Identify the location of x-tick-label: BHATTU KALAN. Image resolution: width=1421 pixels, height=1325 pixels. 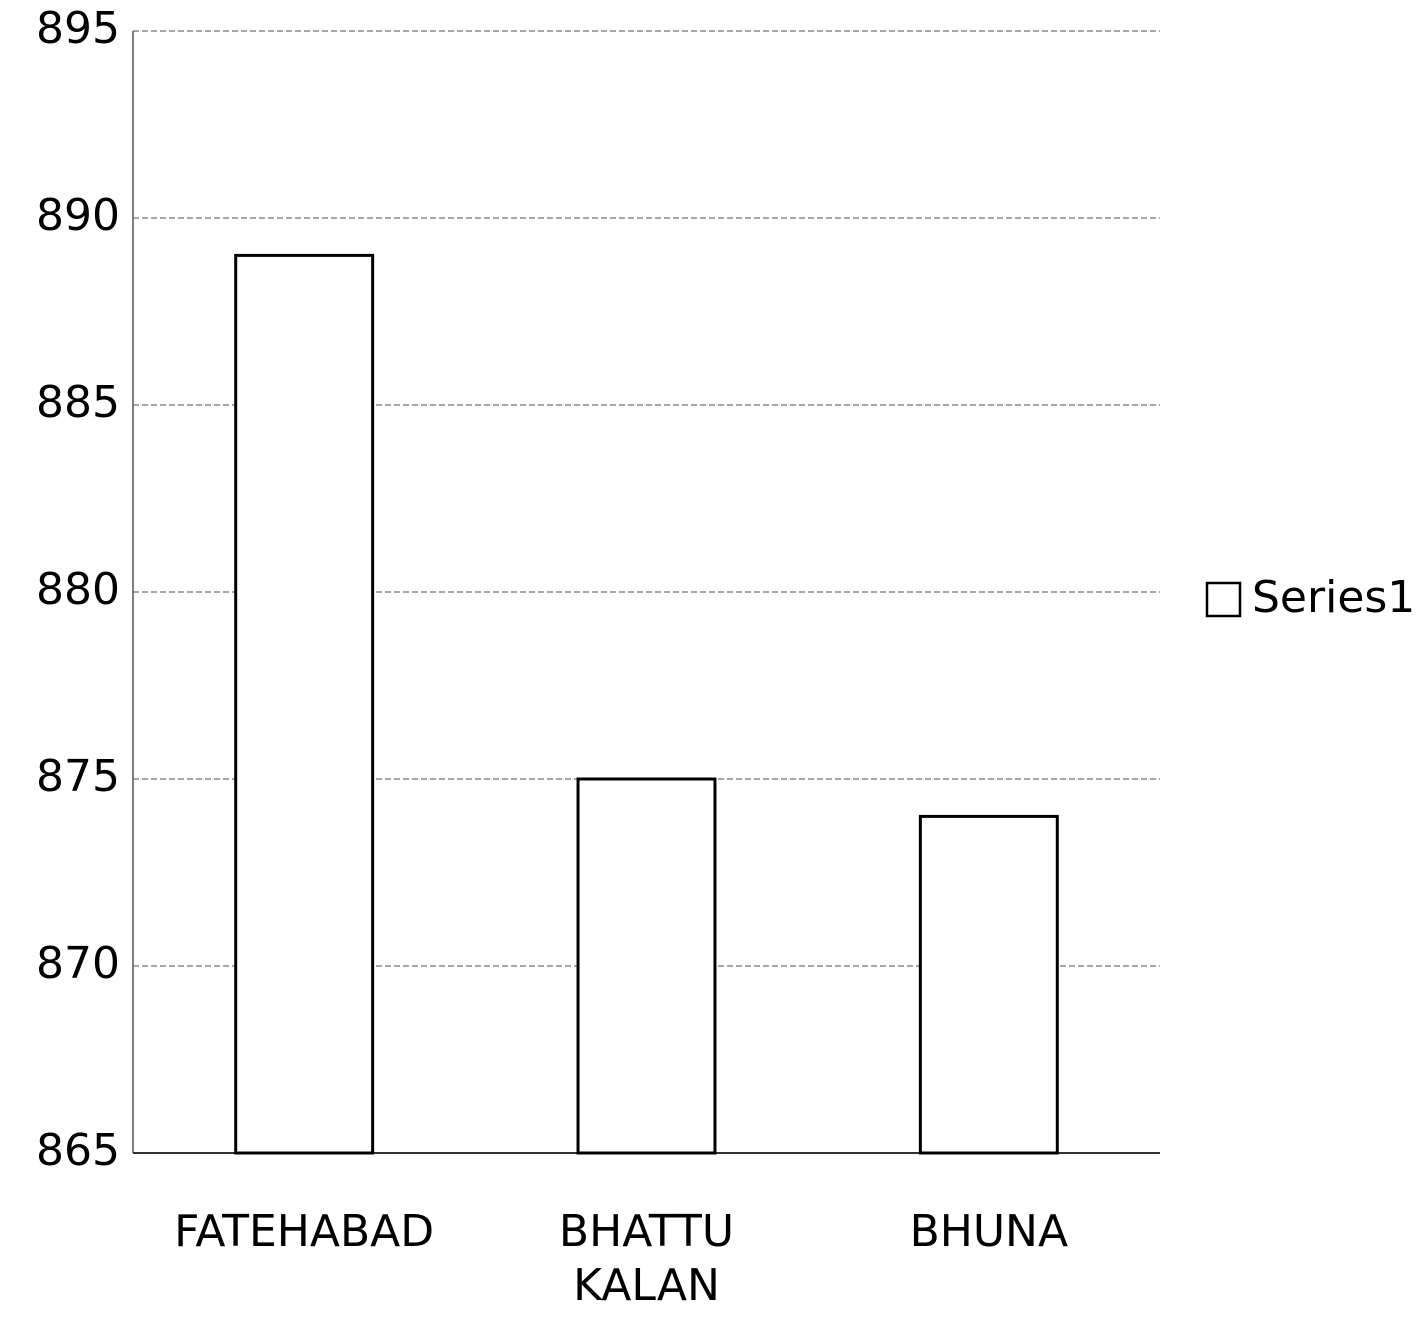
(646, 1258).